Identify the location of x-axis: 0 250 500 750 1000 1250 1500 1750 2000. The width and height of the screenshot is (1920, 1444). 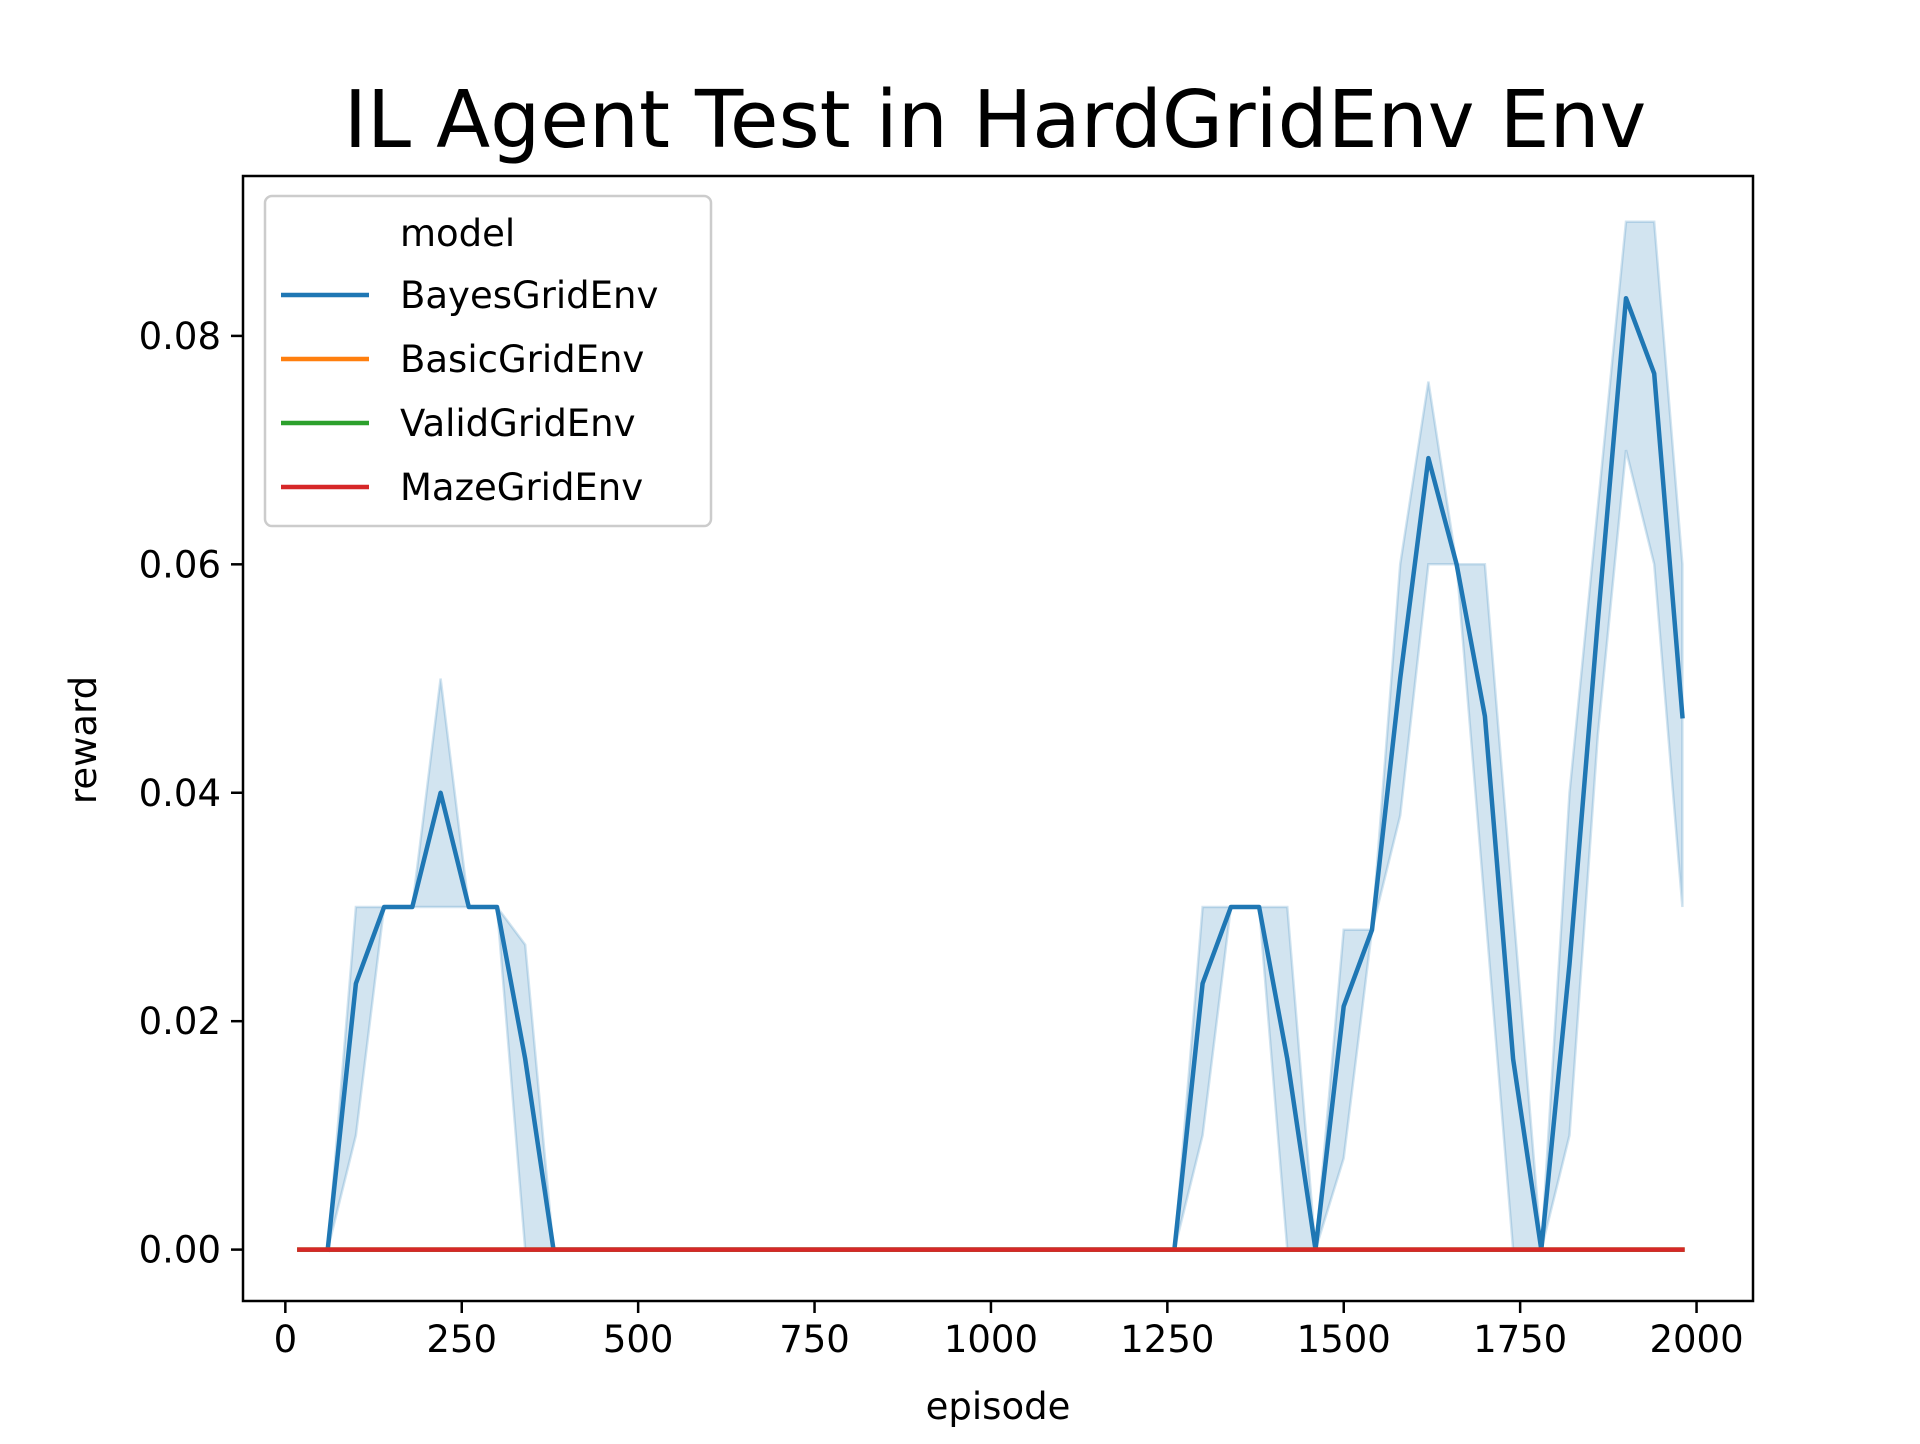
(1009, 1331).